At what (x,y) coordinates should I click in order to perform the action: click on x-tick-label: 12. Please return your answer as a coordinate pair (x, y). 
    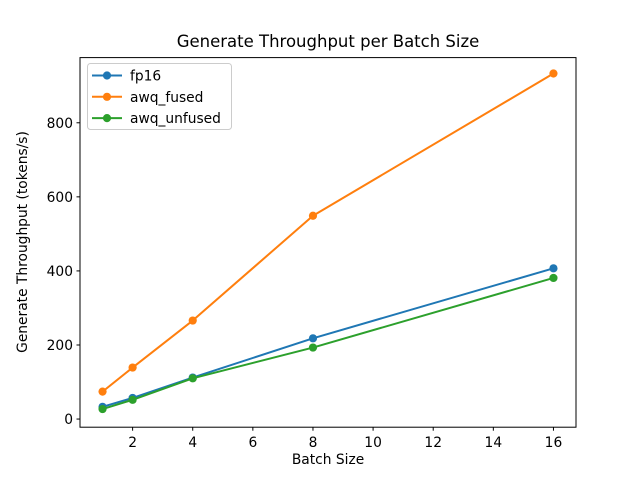
    Looking at the image, I should click on (433, 443).